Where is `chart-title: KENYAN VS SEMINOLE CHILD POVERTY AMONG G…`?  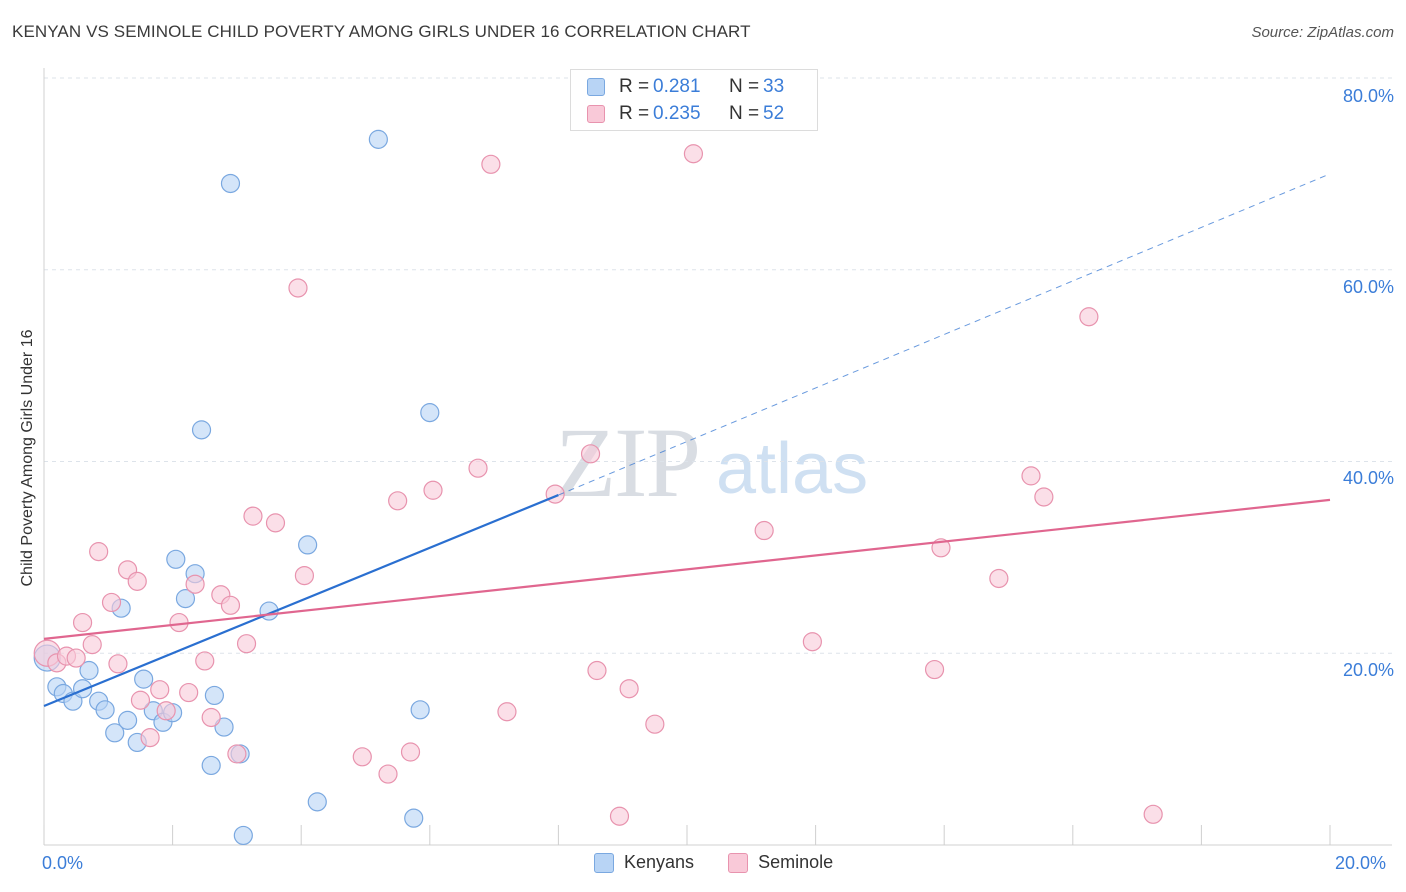
chart-title: KENYAN VS SEMINOLE CHILD POVERTY AMONG G… is located at coordinates (381, 31).